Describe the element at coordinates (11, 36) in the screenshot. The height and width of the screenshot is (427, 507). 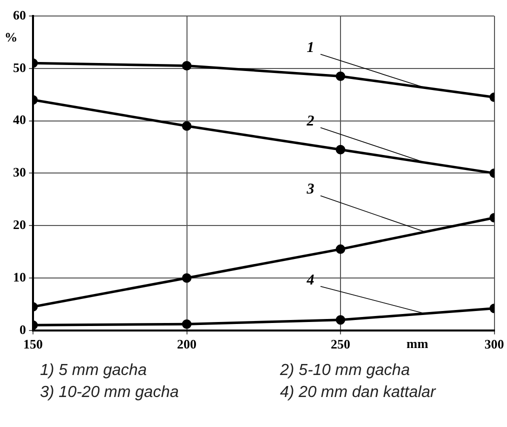
I see `y-axis-title: %` at that location.